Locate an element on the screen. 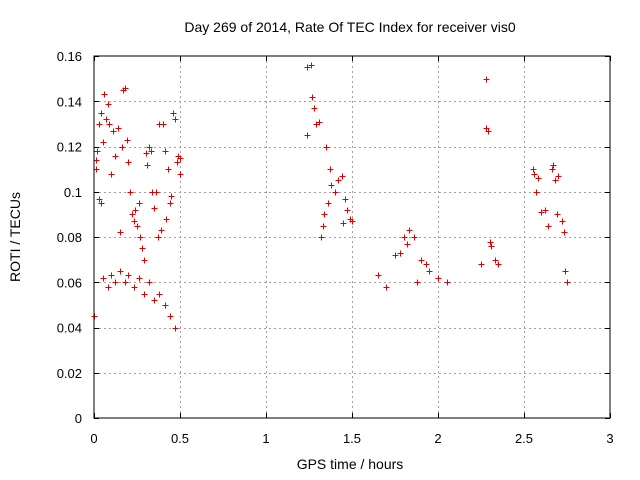 The width and height of the screenshot is (640, 480). y-tick-label: 0.08 is located at coordinates (69, 237).